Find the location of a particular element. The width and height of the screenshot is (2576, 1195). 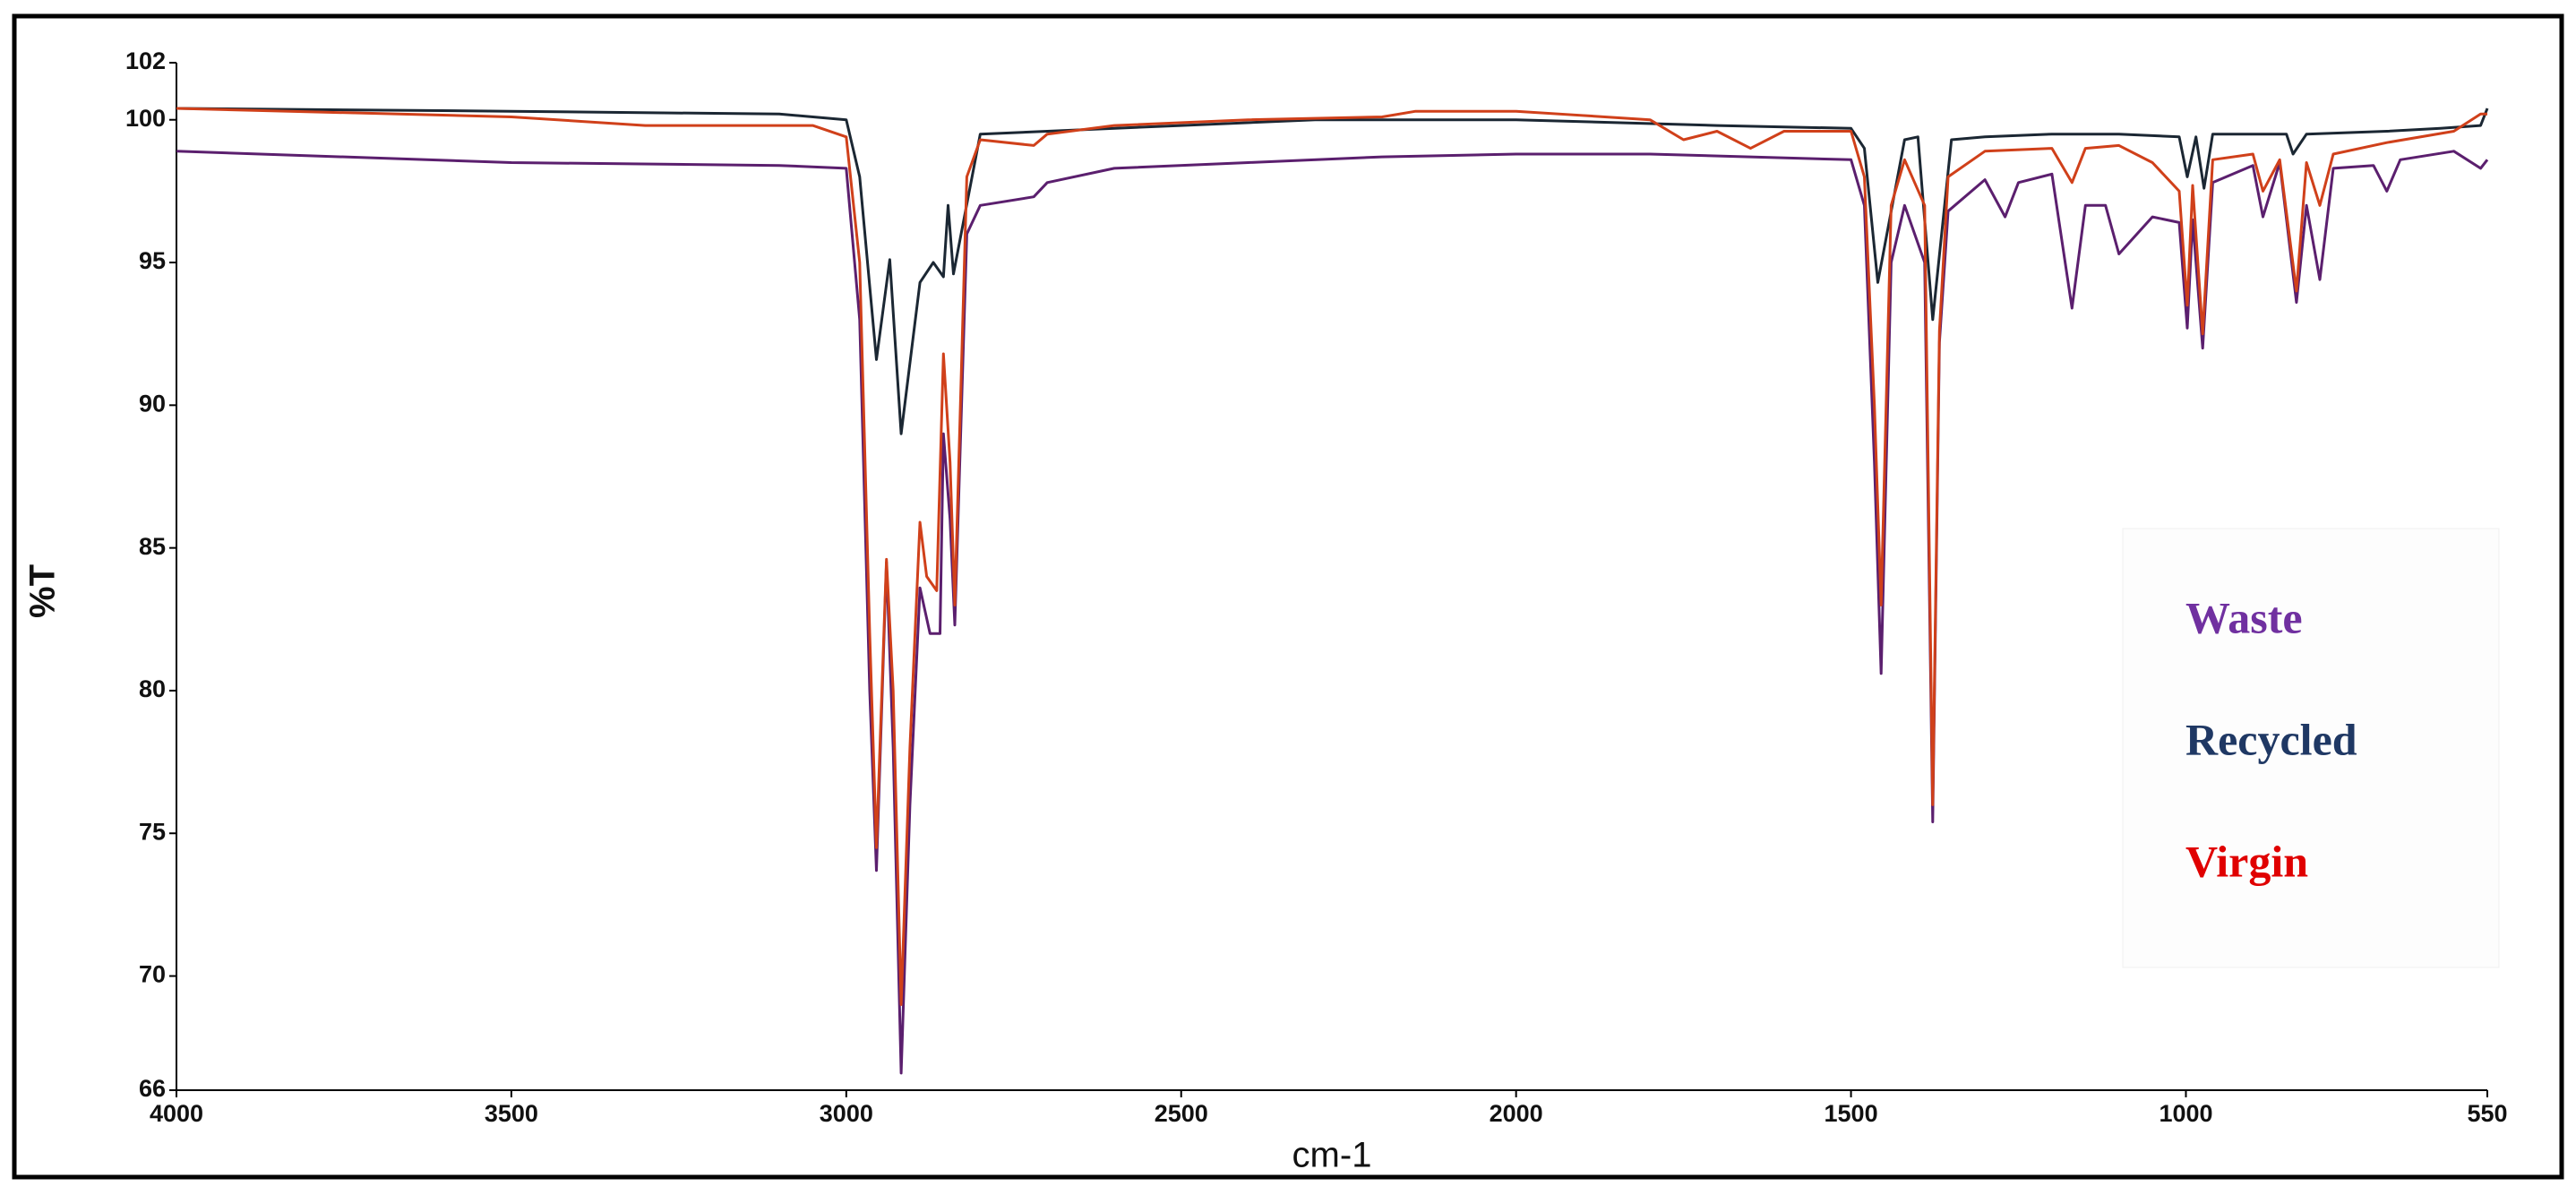

x-tick-label: 2500 is located at coordinates (1181, 1113).